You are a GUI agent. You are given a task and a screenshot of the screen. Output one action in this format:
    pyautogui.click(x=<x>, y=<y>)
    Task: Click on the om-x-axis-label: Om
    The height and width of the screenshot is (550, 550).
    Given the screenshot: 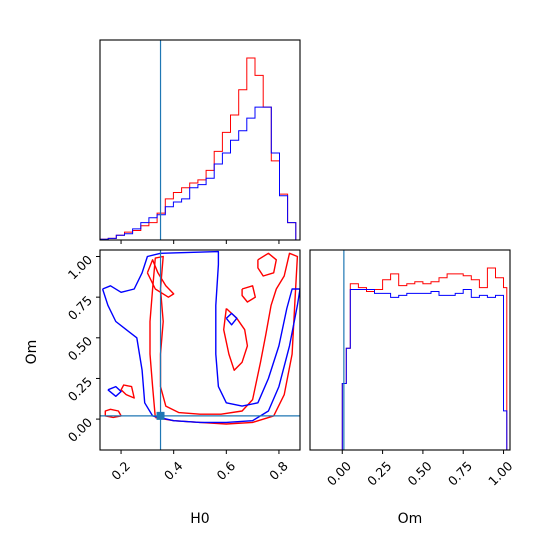 What is the action you would take?
    pyautogui.click(x=410, y=519)
    